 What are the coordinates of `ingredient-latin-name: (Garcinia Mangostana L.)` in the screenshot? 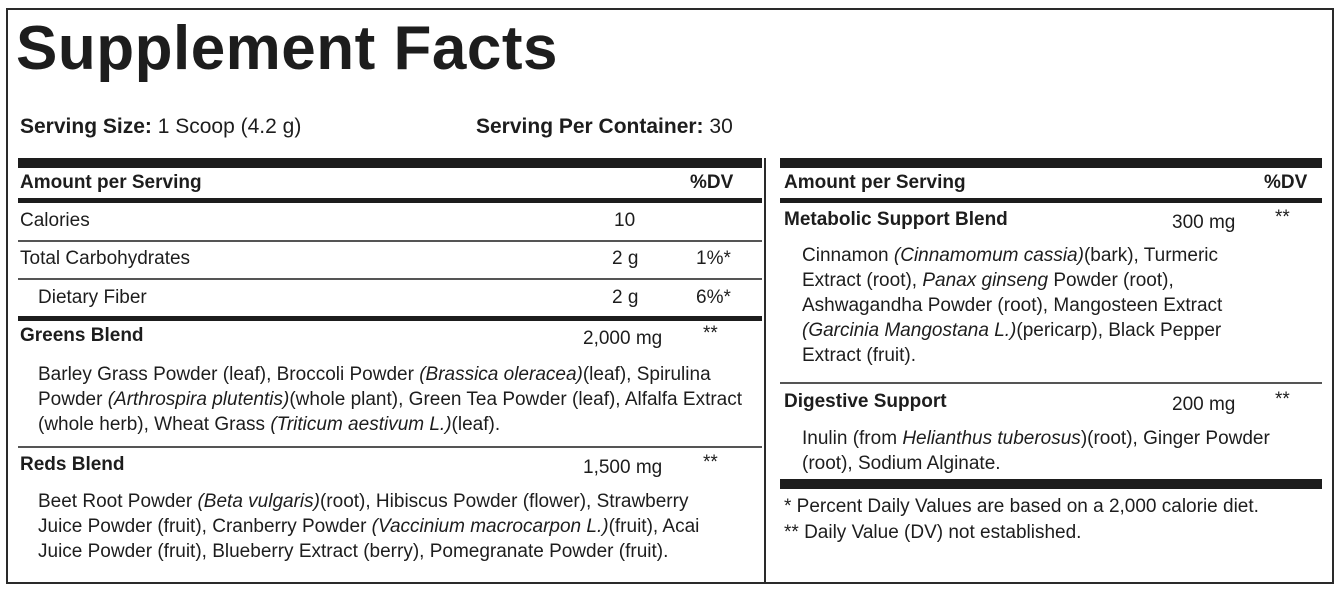 It's located at (909, 330).